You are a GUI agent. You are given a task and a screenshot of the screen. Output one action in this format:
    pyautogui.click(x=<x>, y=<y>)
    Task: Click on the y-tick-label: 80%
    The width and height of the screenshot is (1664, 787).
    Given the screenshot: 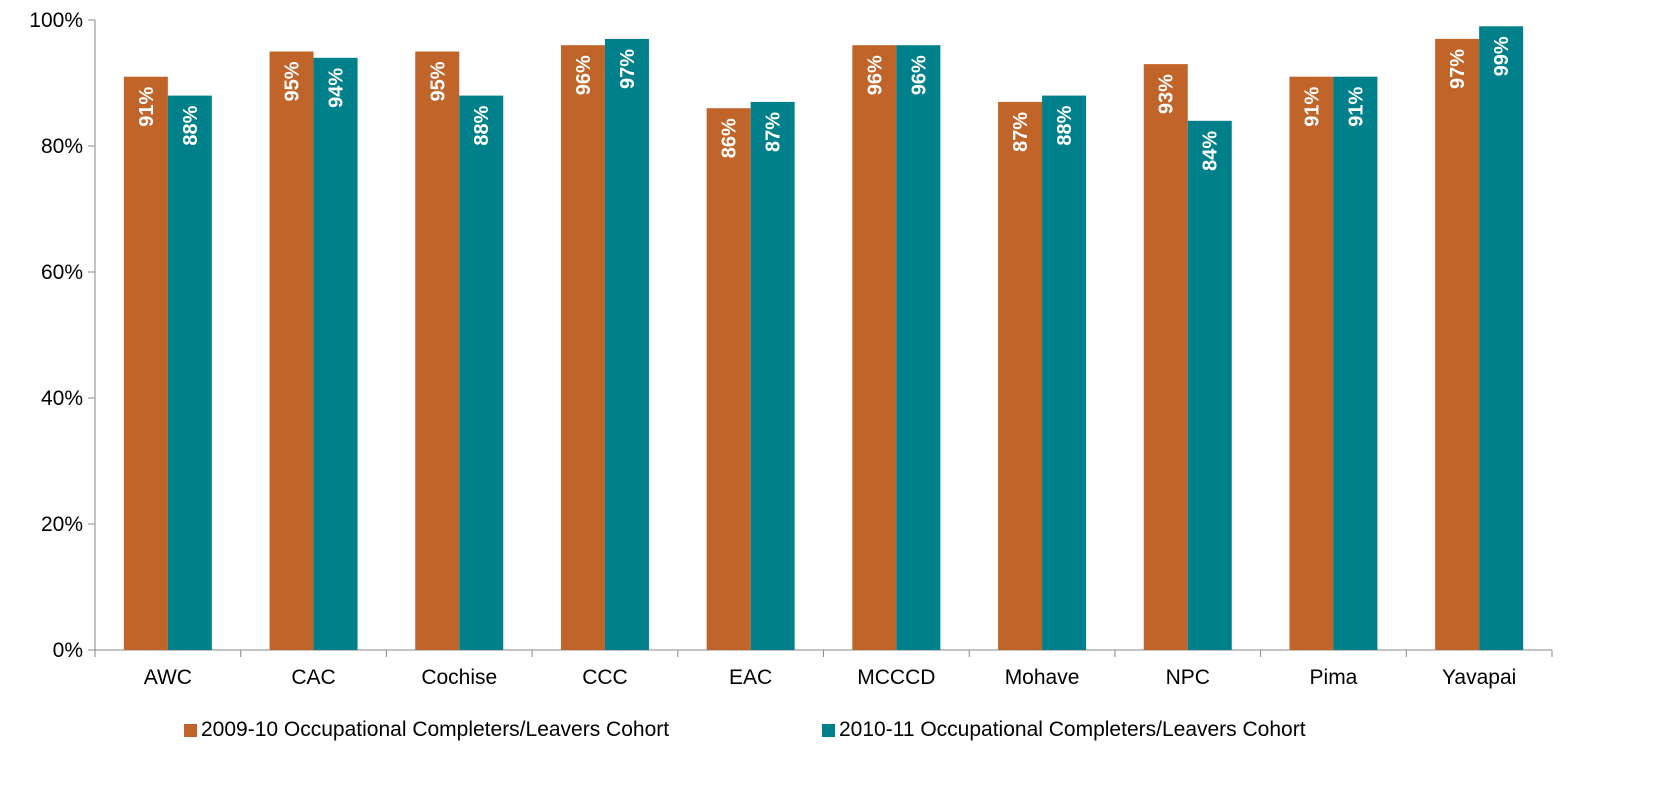 What is the action you would take?
    pyautogui.click(x=62, y=146)
    